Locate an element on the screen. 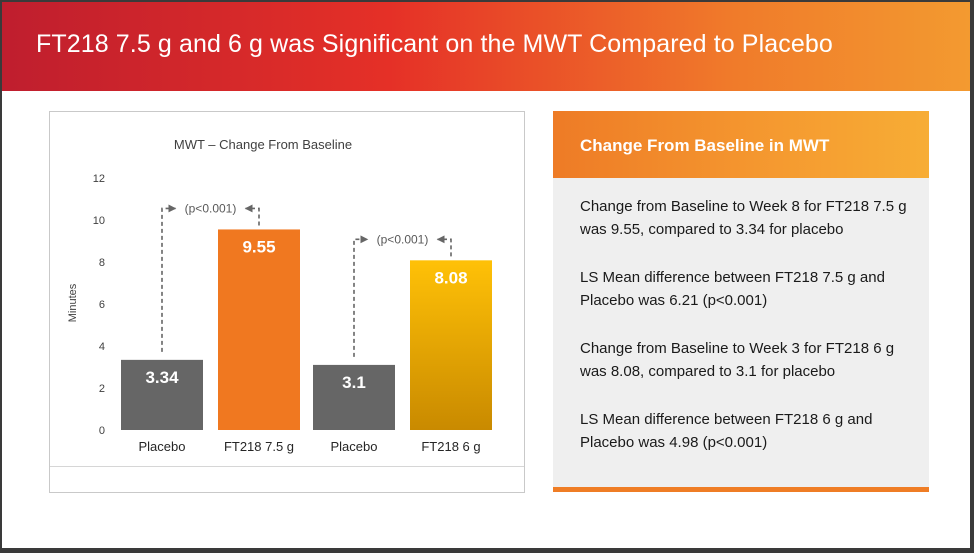 Image resolution: width=974 pixels, height=553 pixels. y-tick-label: 2 is located at coordinates (102, 389).